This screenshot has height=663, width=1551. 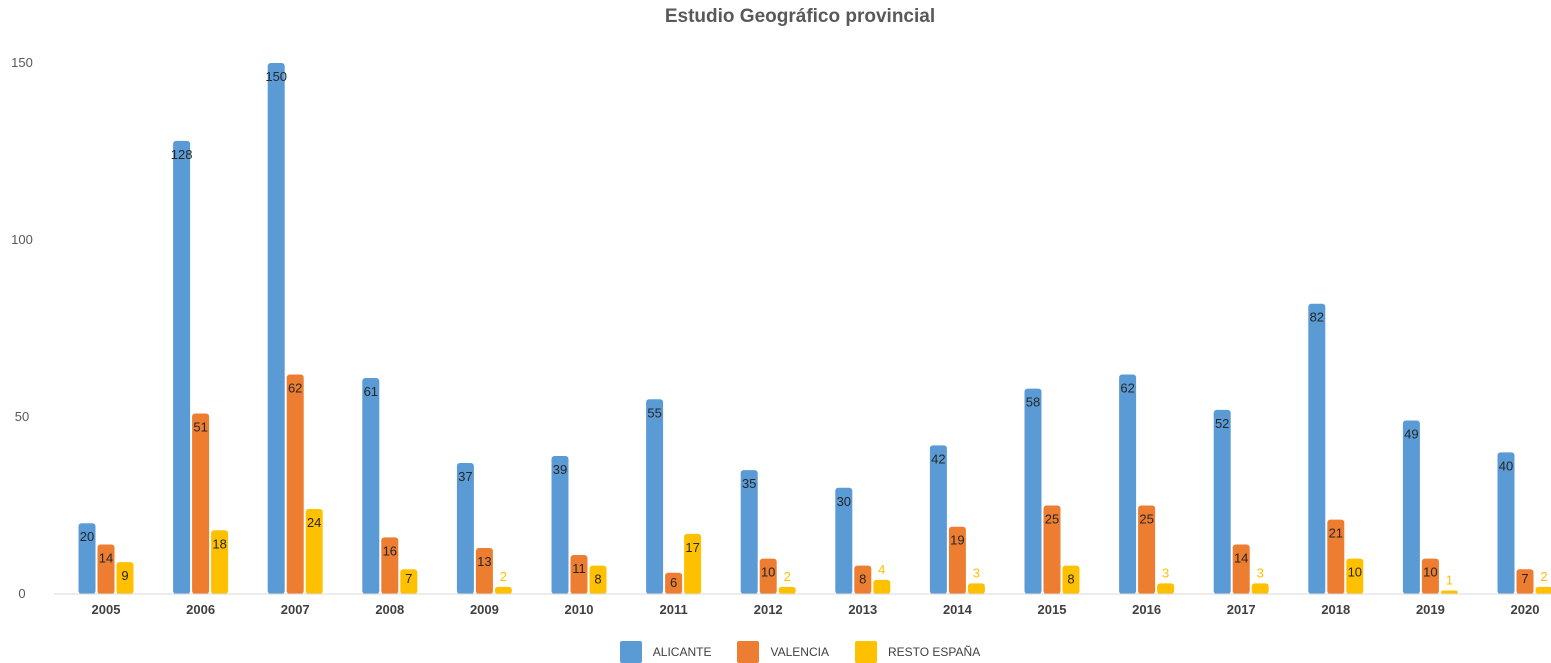 What do you see at coordinates (219, 543) in the screenshot?
I see `data-label: 18` at bounding box center [219, 543].